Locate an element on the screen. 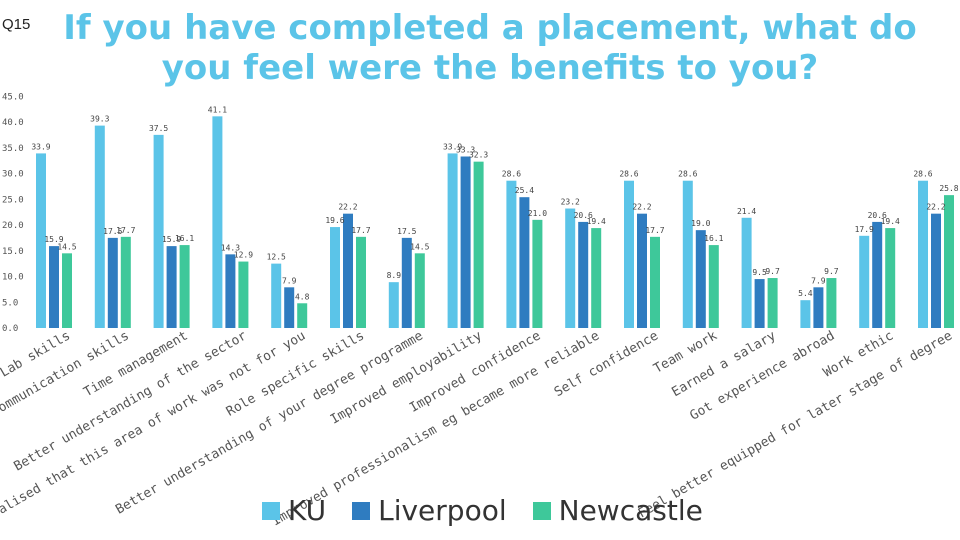 This screenshot has height=540, width=960. category-label: Self confidence is located at coordinates (606, 364).